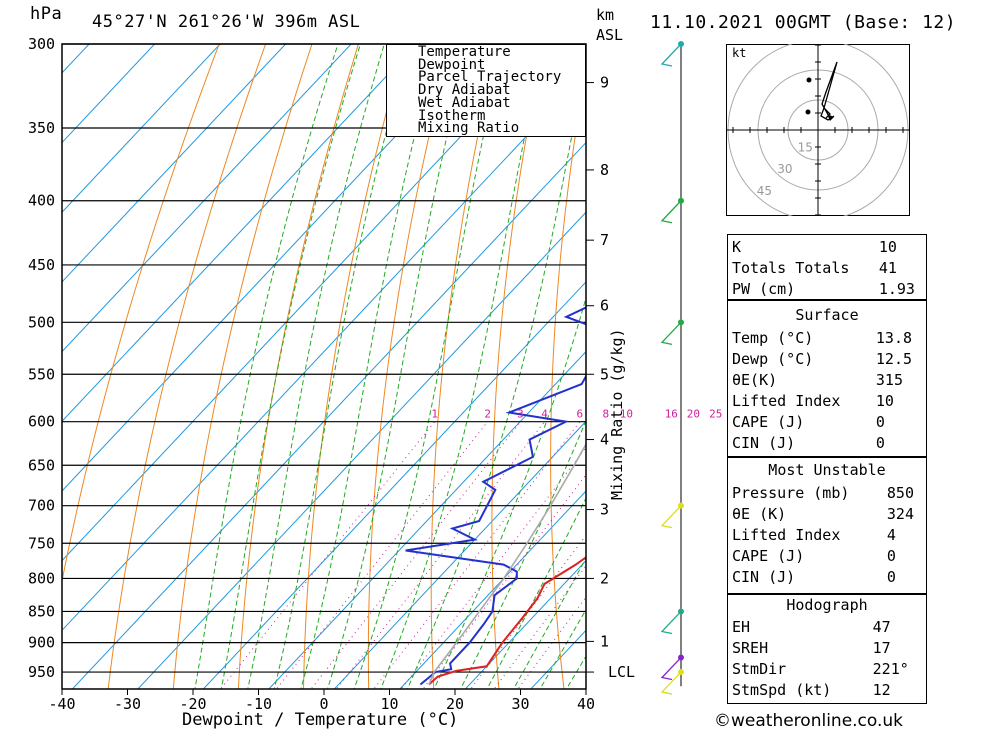 This screenshot has width=1000, height=733. What do you see at coordinates (576, 414) in the screenshot?
I see `mixing-ratio-labels: 1 2 3 4 6 8 10 16 20 25` at bounding box center [576, 414].